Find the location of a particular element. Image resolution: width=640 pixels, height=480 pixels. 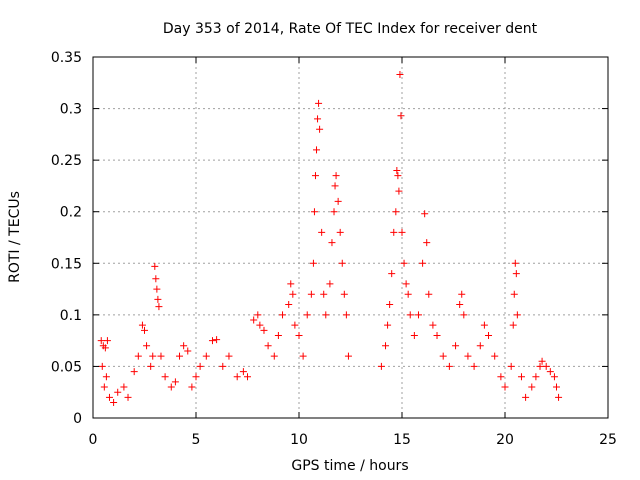

y-tick-label: 0.3 is located at coordinates (71, 110).